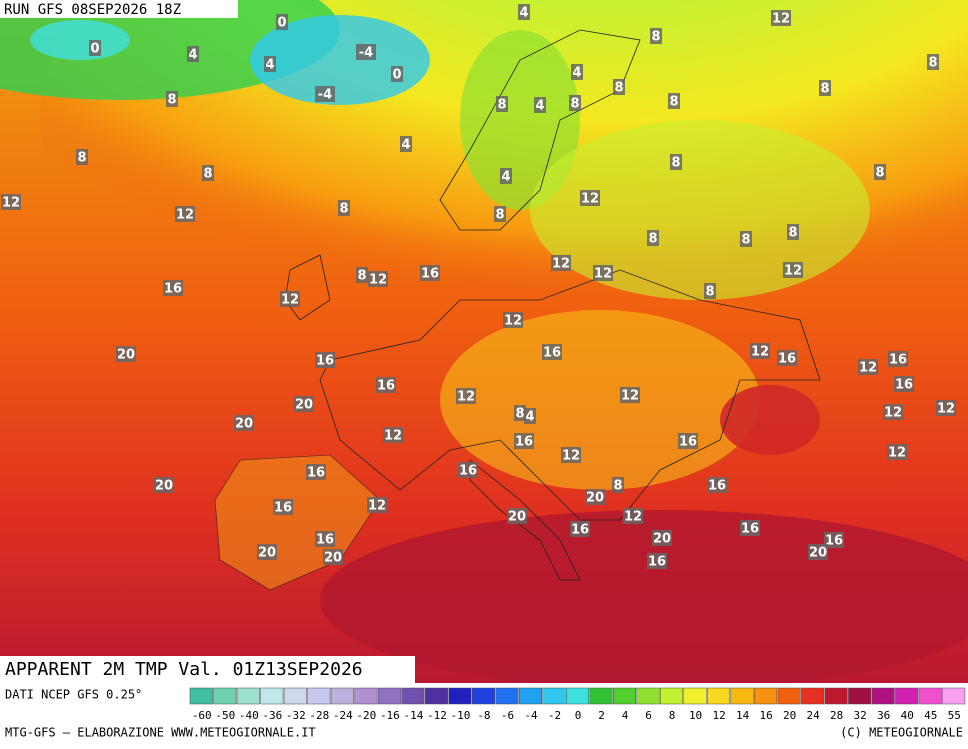  Describe the element at coordinates (578, 715) in the screenshot. I see `scale-label: 0` at that location.